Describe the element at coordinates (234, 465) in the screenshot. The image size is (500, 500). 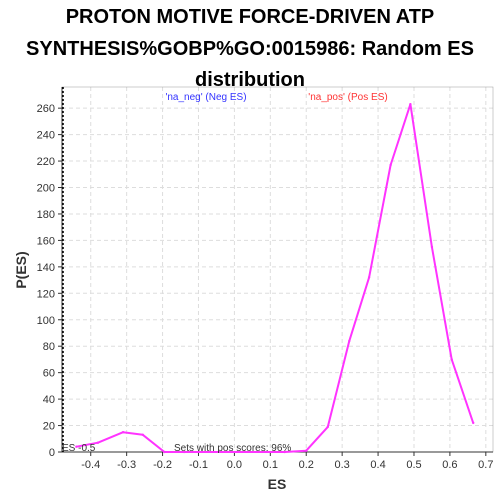
I see `x-tick-label: 0.0` at that location.